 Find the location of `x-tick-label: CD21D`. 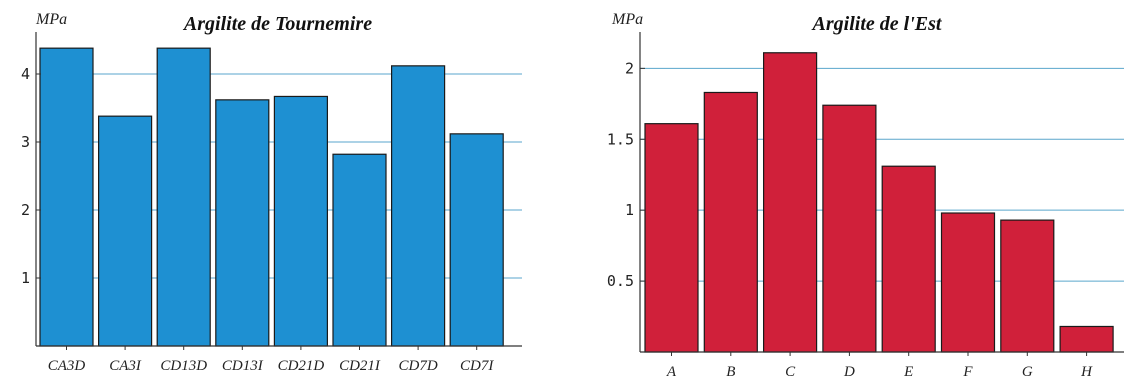

x-tick-label: CD21D is located at coordinates (301, 366).